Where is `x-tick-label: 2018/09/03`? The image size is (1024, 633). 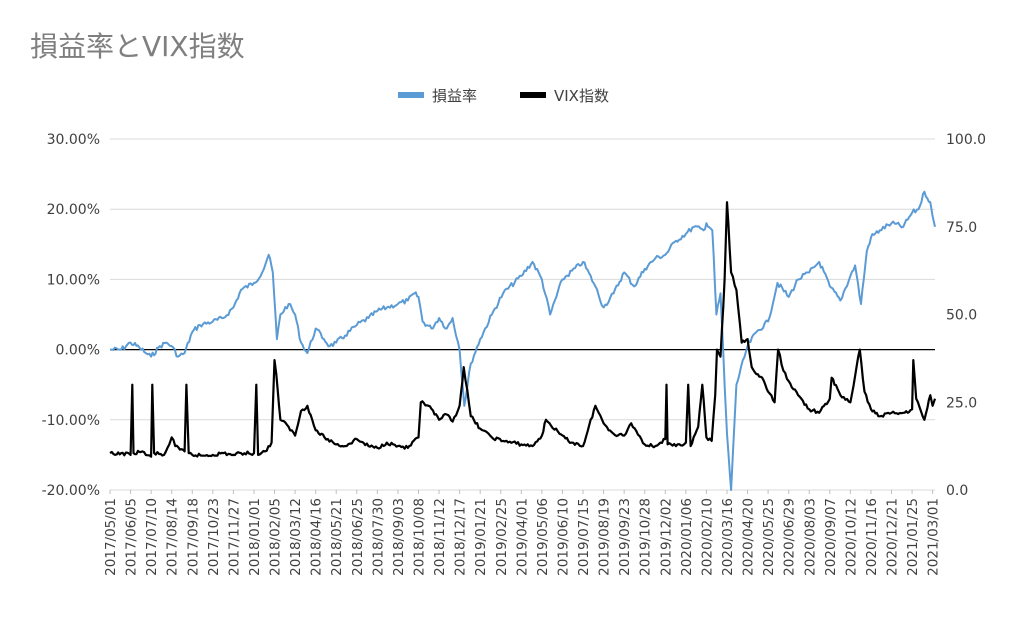 x-tick-label: 2018/09/03 is located at coordinates (399, 537).